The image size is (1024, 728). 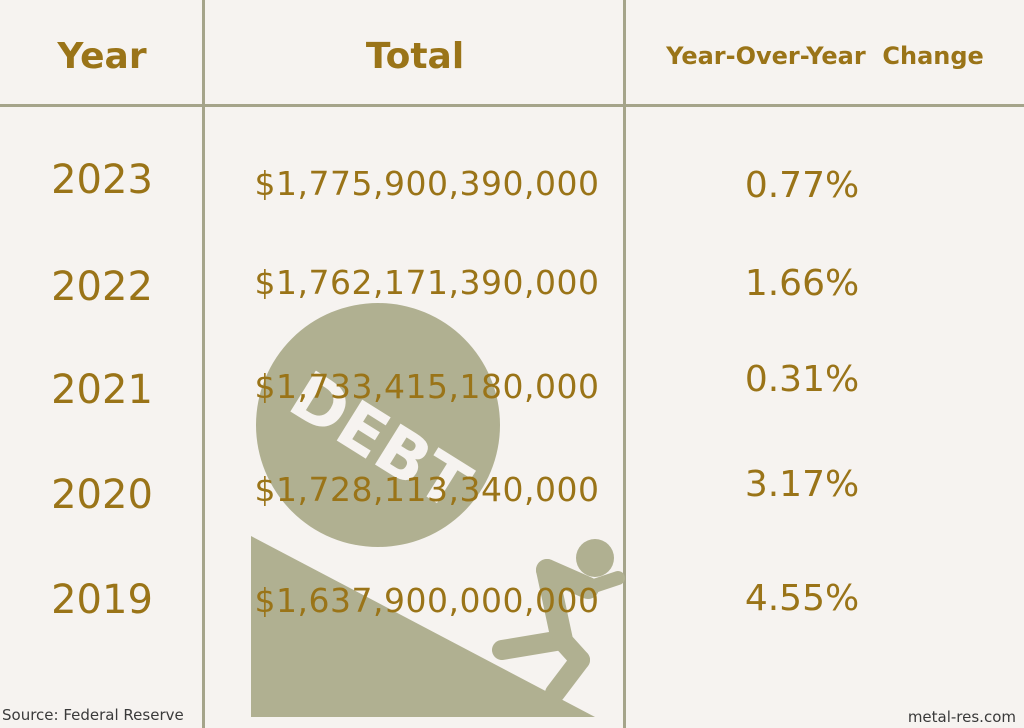 What do you see at coordinates (802, 598) in the screenshot?
I see `cell-change: 4.55%` at bounding box center [802, 598].